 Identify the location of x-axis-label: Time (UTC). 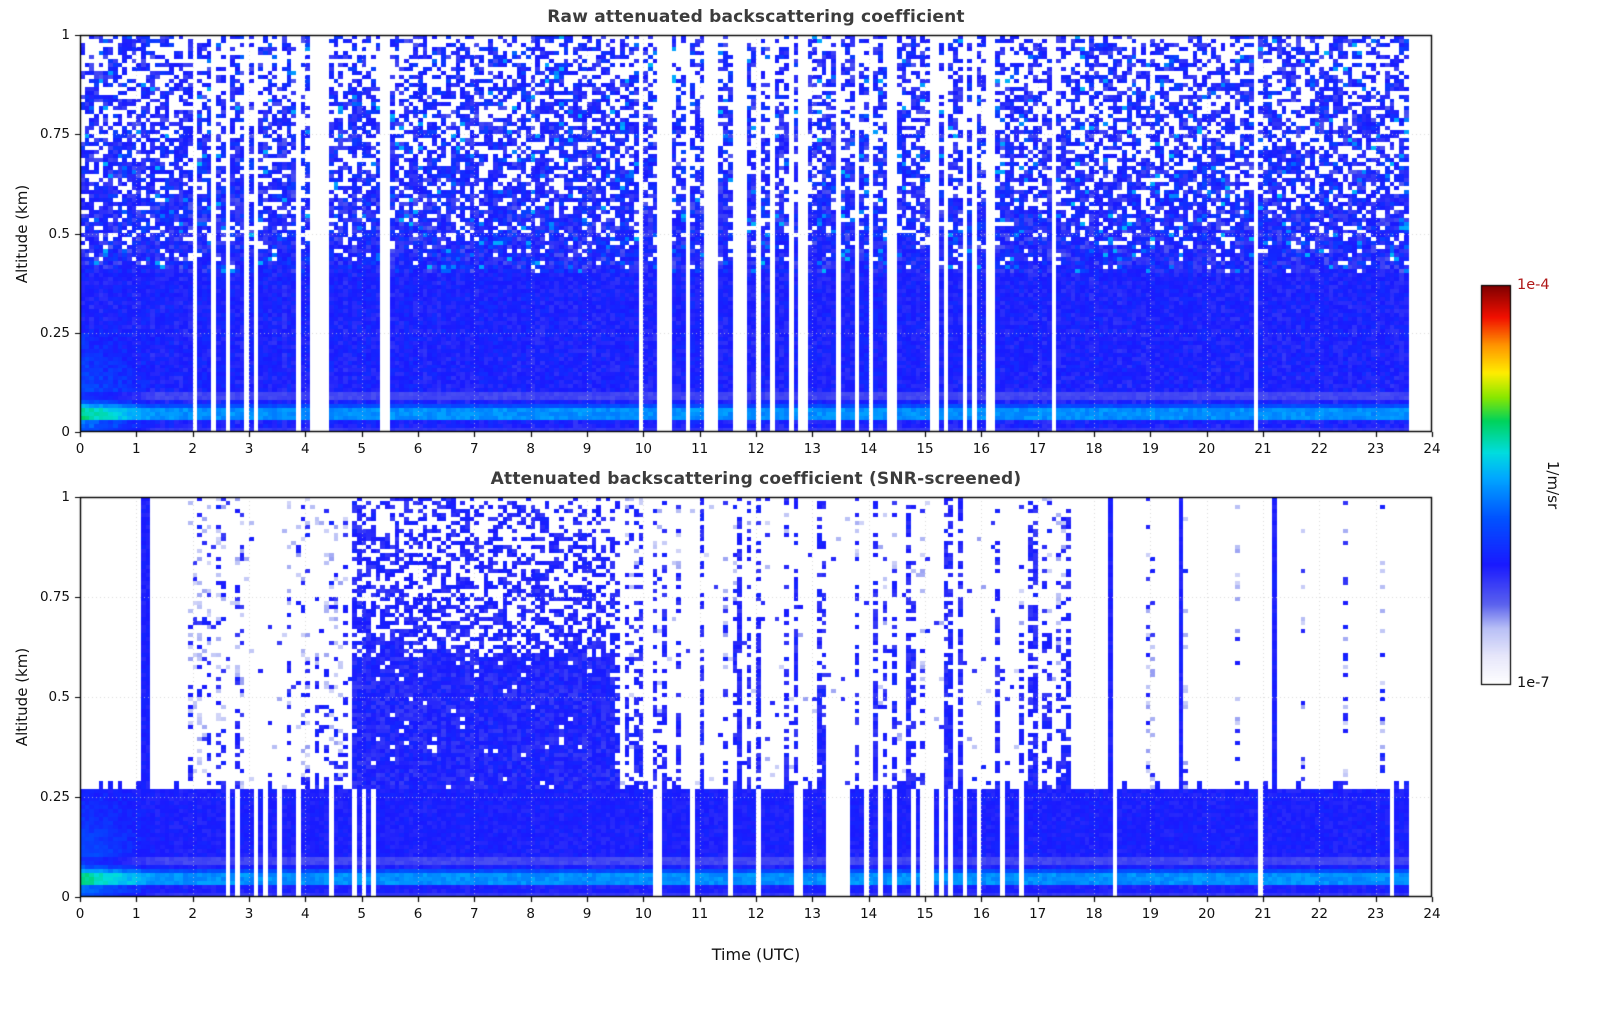
(756, 954).